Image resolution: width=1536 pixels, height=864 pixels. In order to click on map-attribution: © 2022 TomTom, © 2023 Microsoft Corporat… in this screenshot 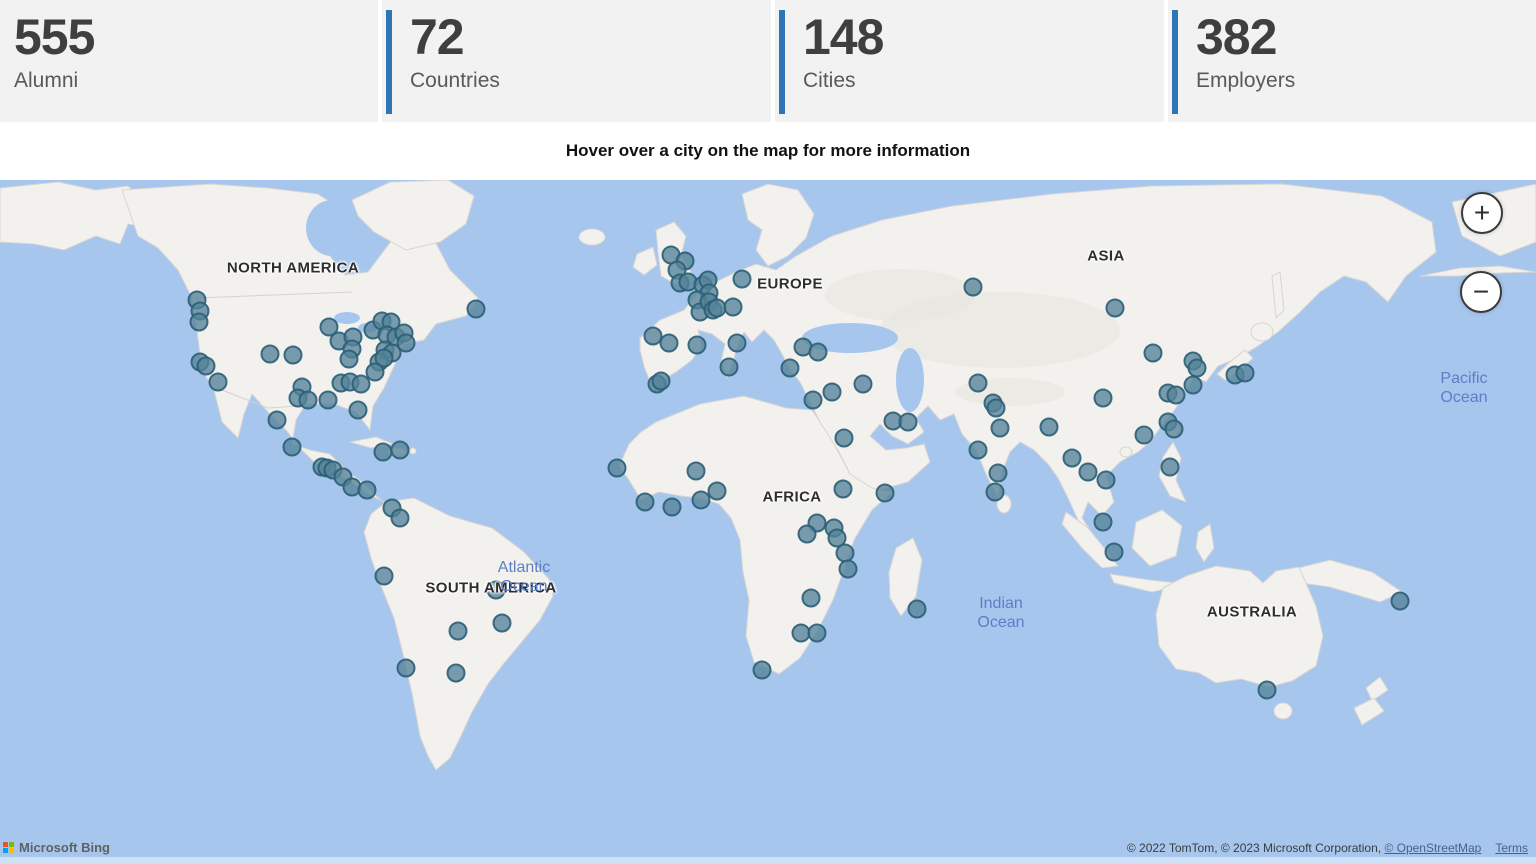, I will do `click(1327, 848)`.